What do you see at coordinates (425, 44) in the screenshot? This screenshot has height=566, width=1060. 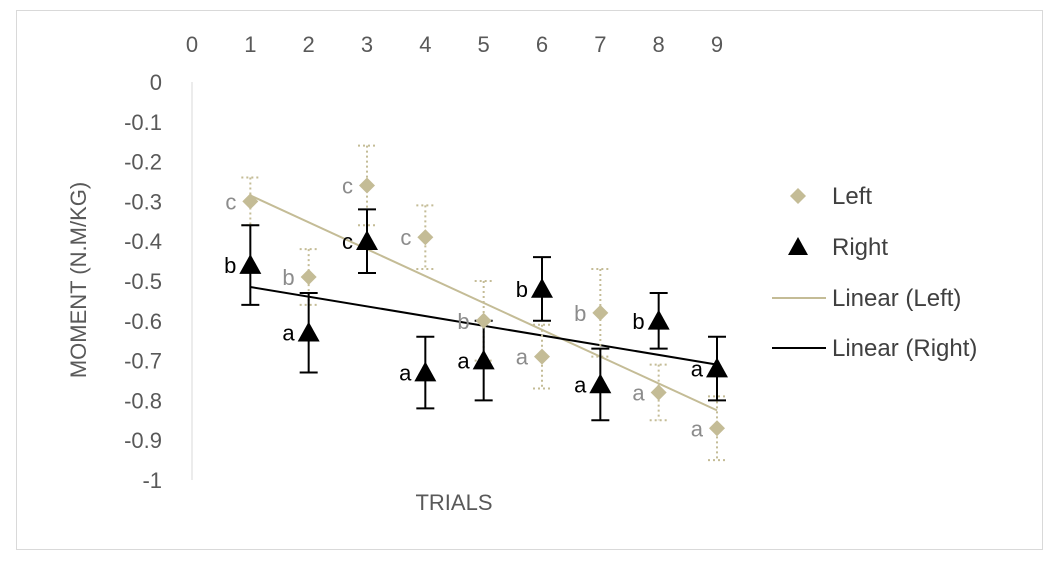 I see `x-tick-label: 4` at bounding box center [425, 44].